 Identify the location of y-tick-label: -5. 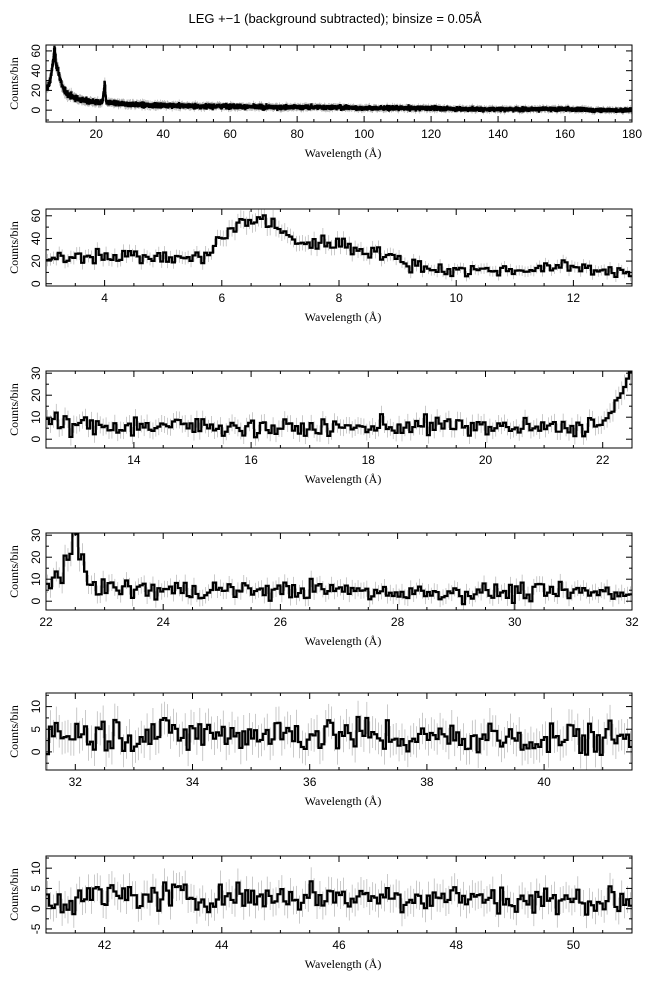
(36, 928).